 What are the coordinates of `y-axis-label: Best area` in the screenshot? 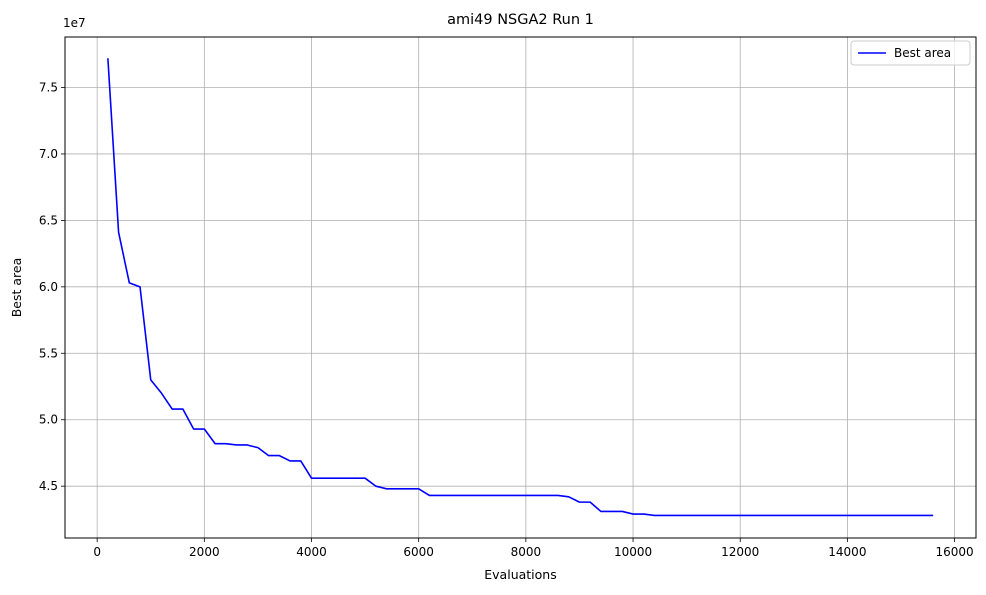 It's located at (16, 288).